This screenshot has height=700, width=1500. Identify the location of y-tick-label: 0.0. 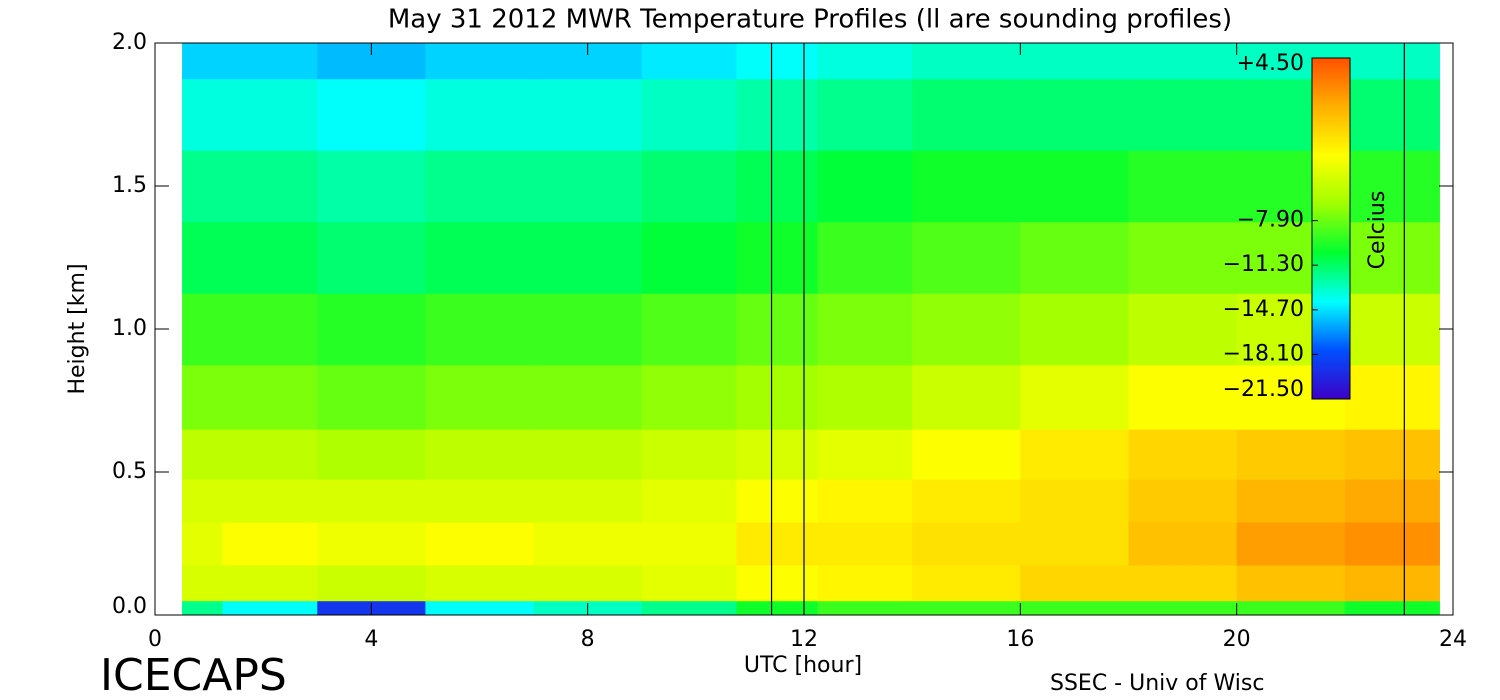
(129, 606).